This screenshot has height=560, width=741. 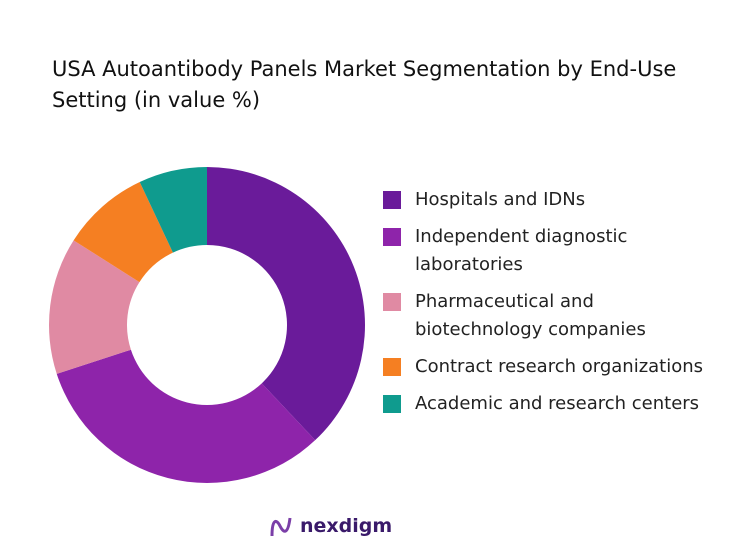 I want to click on legend-item: Hospitals and IDNs, so click(x=553, y=200).